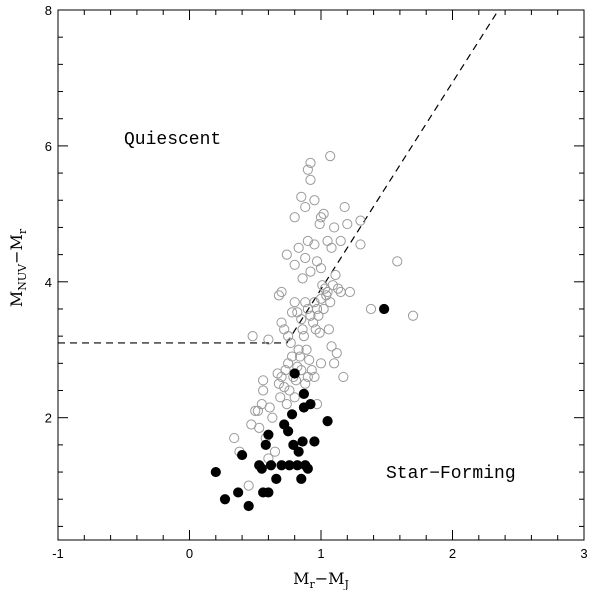 The image size is (589, 590). What do you see at coordinates (48, 282) in the screenshot?
I see `y-tick-label: 4` at bounding box center [48, 282].